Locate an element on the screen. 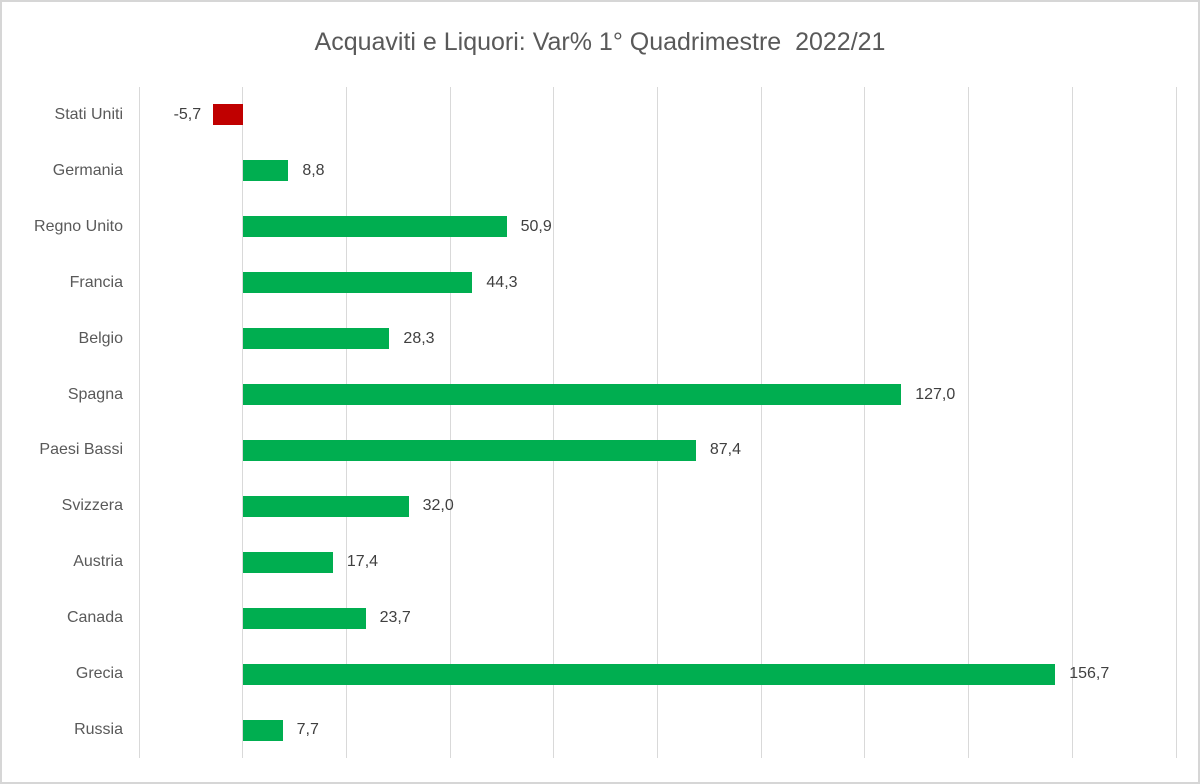  value-label: 17,4 is located at coordinates (362, 562).